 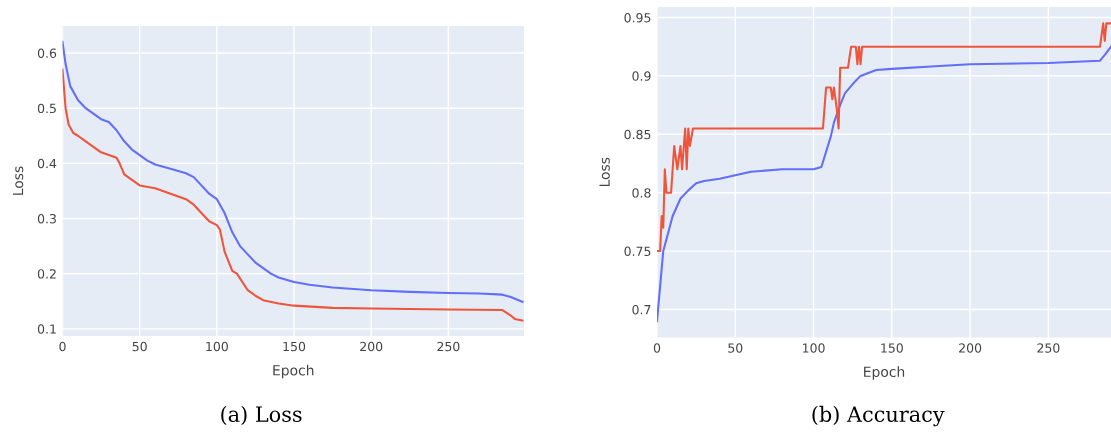 I want to click on y-tick-label: 0.3, so click(x=46, y=218).